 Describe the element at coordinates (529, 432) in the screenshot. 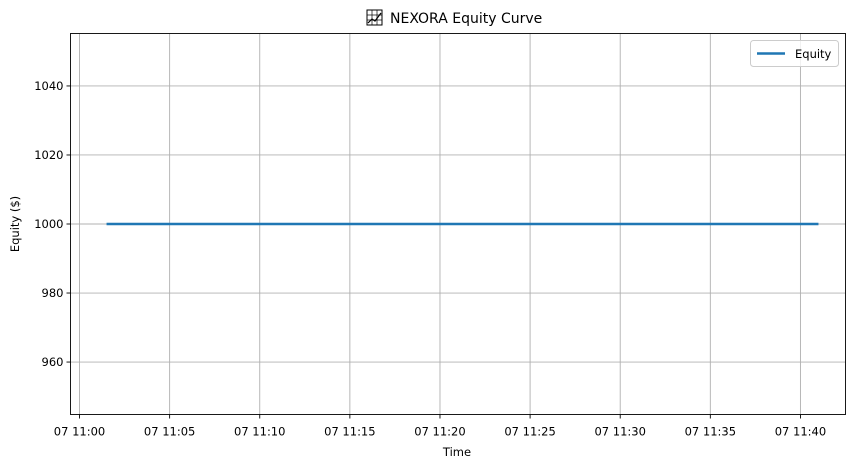

I see `x-tick-label: 07 11:25` at that location.